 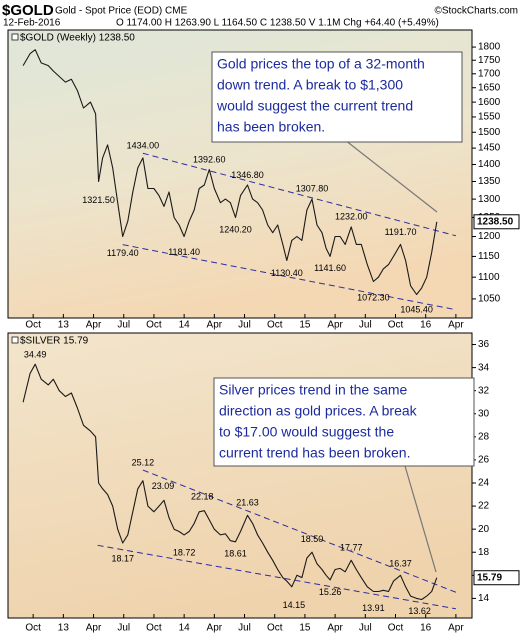 What do you see at coordinates (143, 146) in the screenshot?
I see `point-label: 1434.00` at bounding box center [143, 146].